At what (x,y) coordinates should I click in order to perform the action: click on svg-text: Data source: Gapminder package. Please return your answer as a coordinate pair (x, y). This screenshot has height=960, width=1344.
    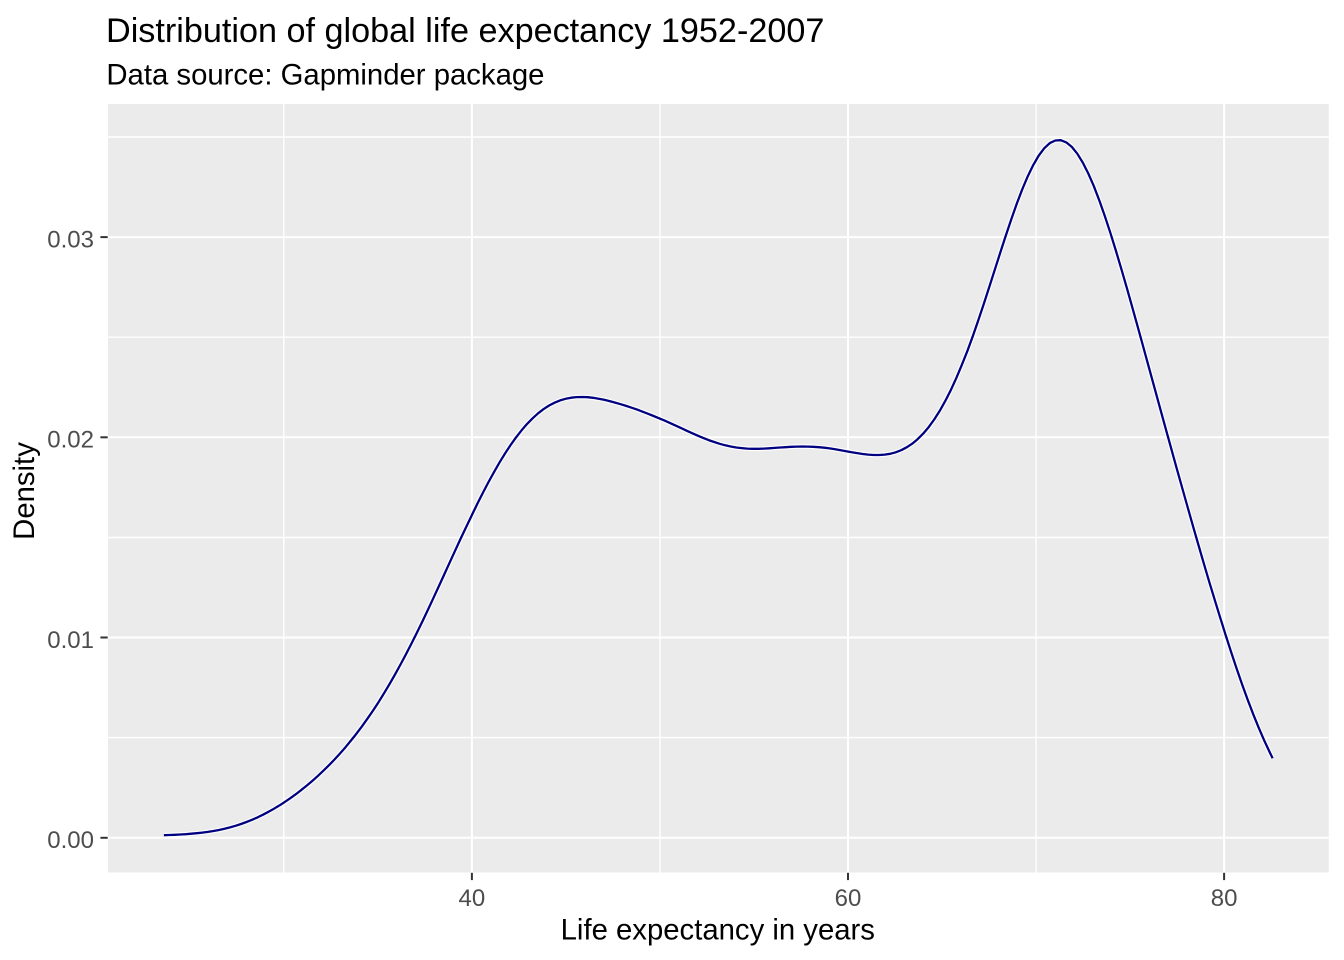
    Looking at the image, I should click on (325, 75).